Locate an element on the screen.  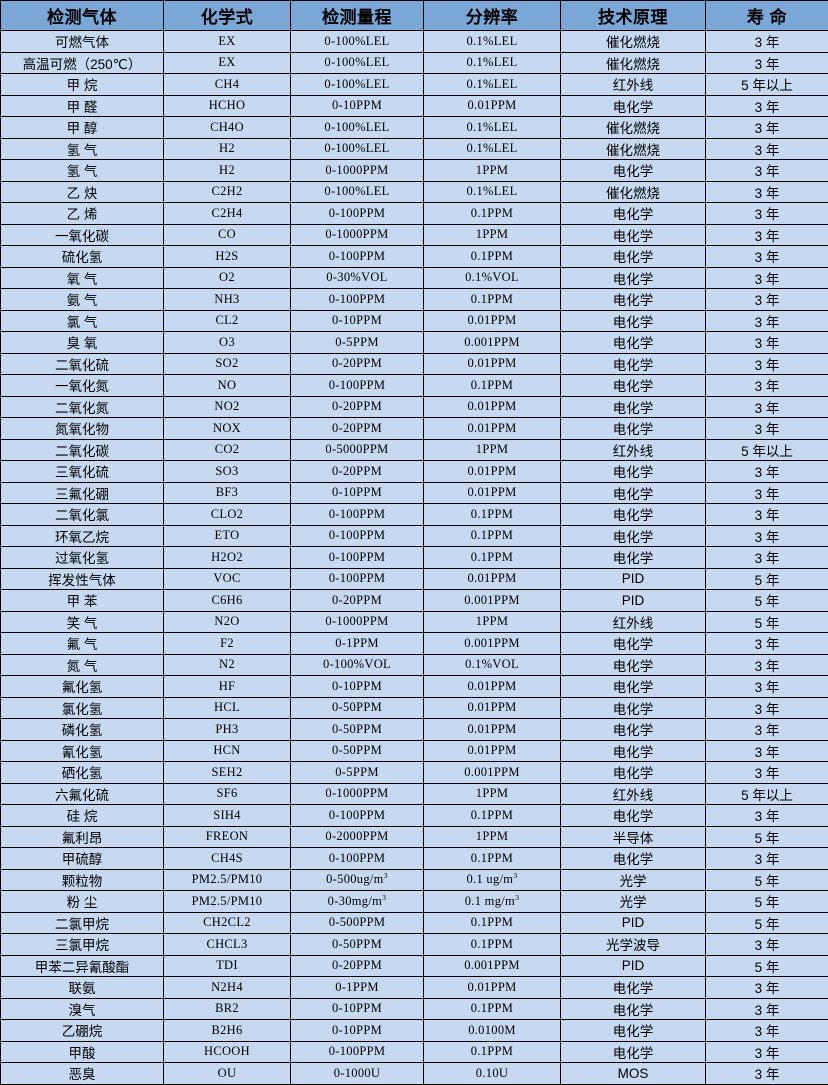
cell-gas: 氯化氢 is located at coordinates (82, 708).